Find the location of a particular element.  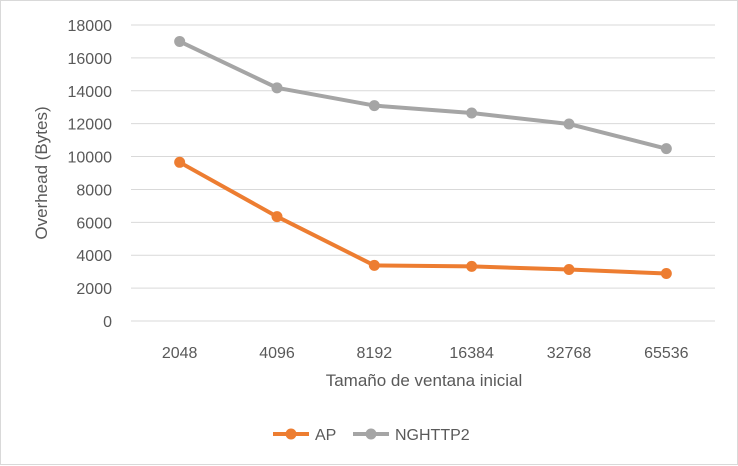

legend-label: AP is located at coordinates (325, 435).